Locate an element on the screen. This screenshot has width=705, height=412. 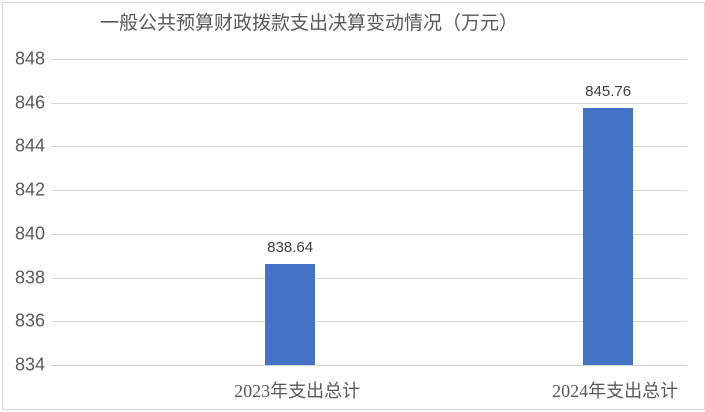
y-tick-label: 844 is located at coordinates (29, 145).